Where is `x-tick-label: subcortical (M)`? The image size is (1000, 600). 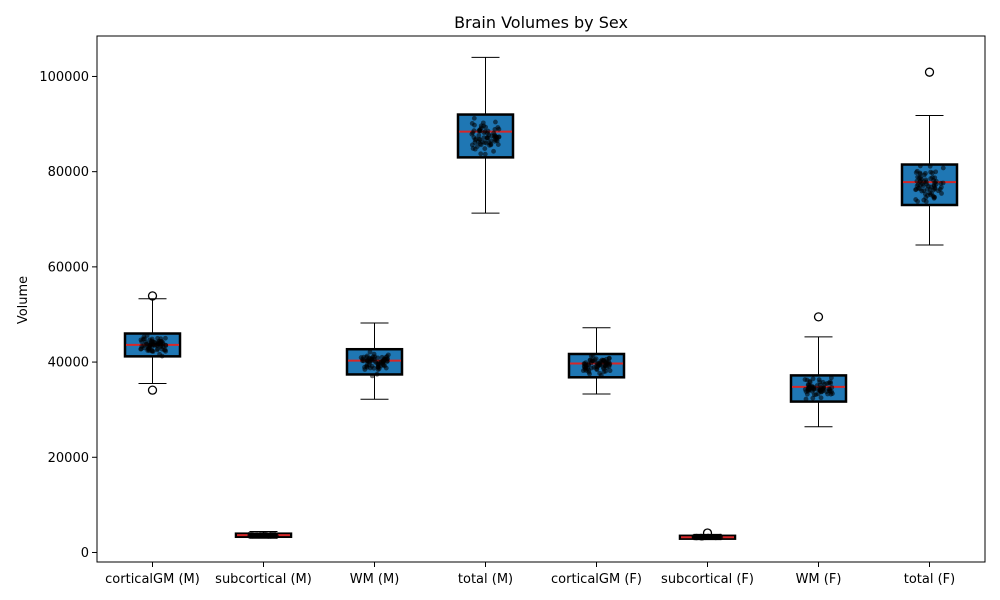
x-tick-label: subcortical (M) is located at coordinates (263, 579).